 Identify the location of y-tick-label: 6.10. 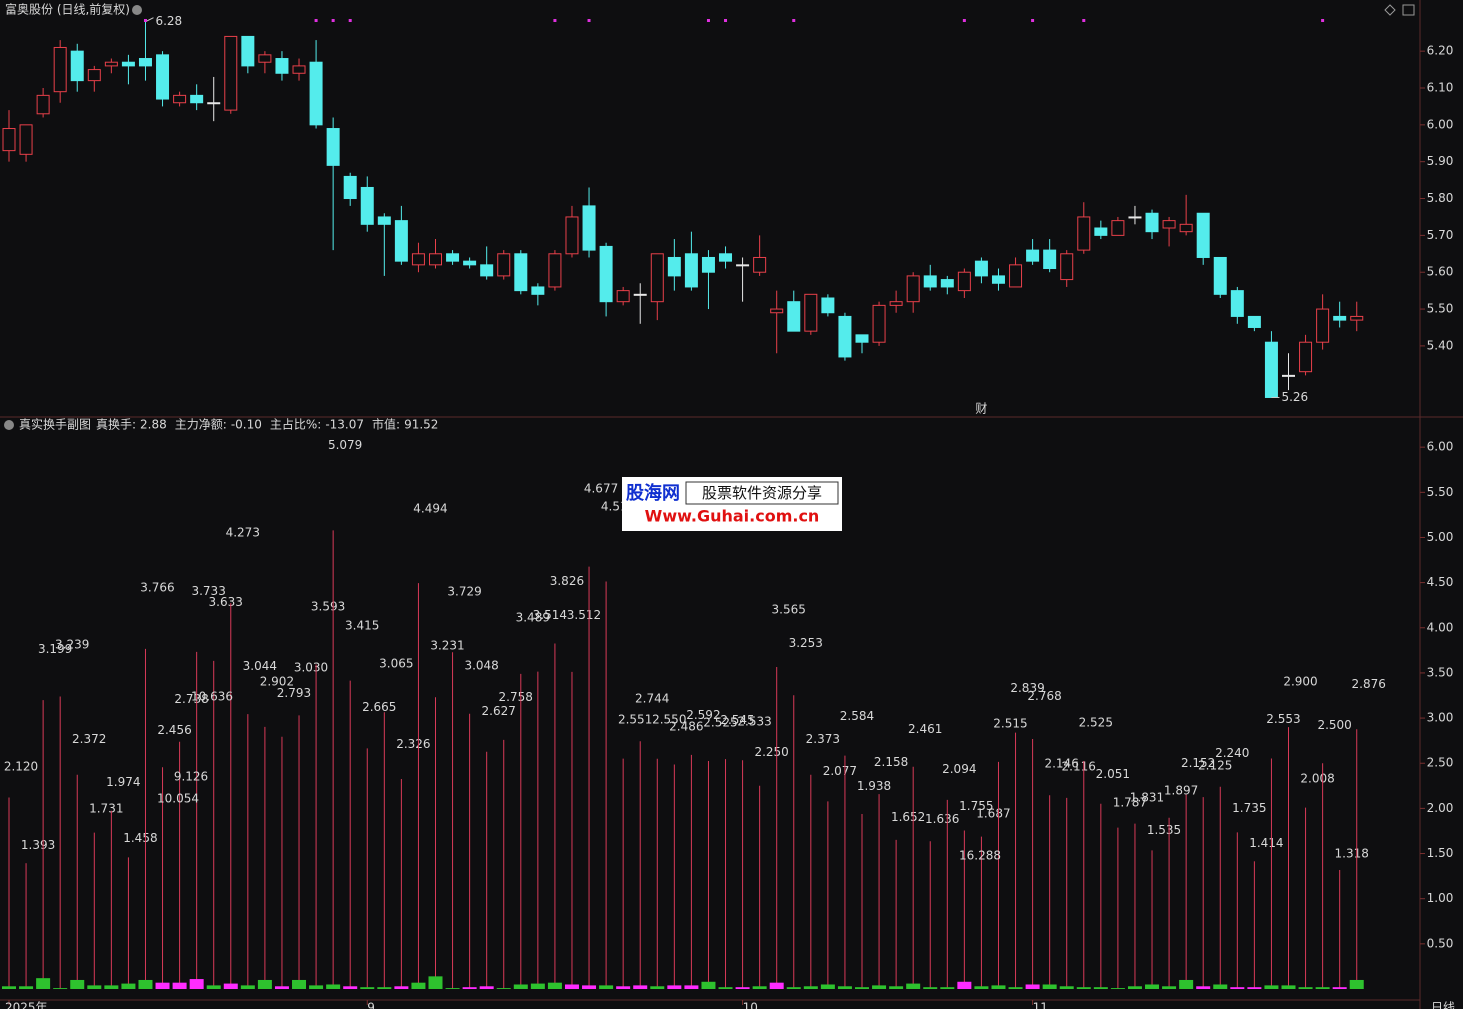
(1440, 88).